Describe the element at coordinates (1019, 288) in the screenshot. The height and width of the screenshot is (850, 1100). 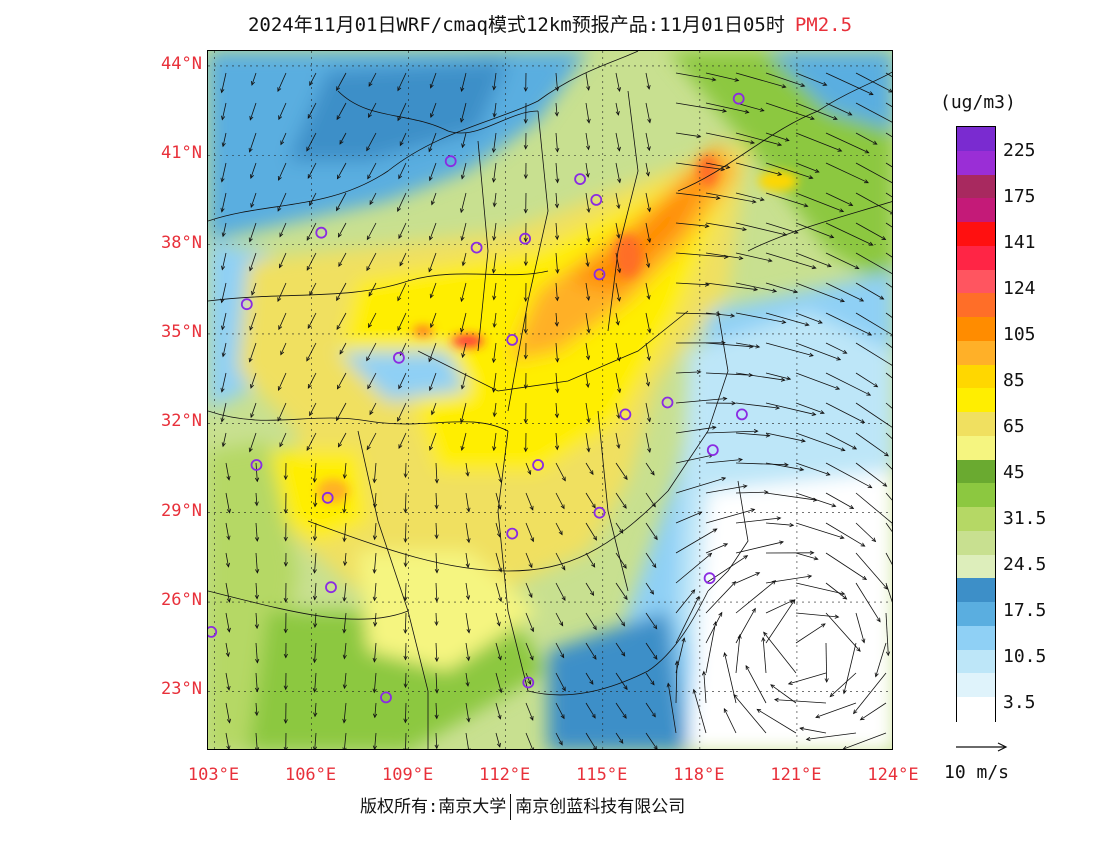
I see `color-bar-label: 124` at that location.